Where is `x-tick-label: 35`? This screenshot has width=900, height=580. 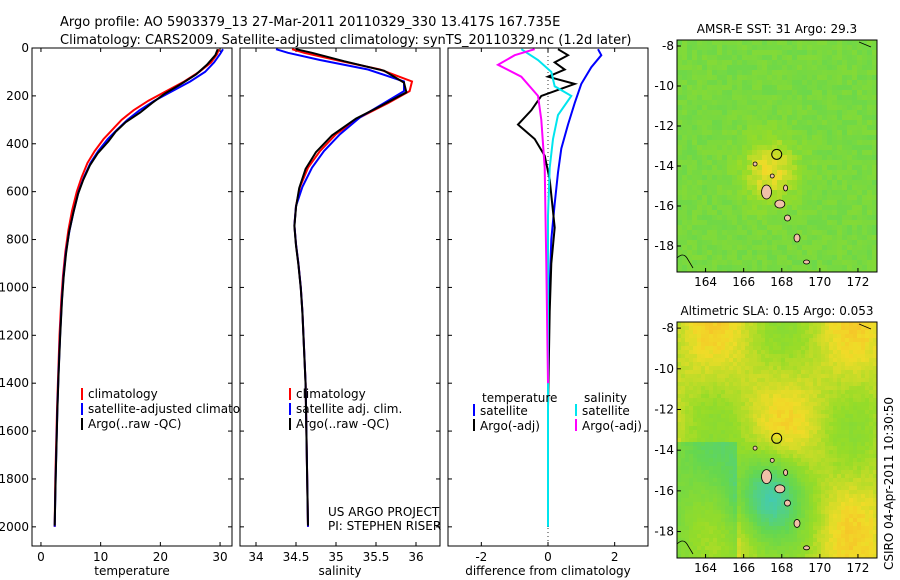 x-tick-label: 35 is located at coordinates (335, 557).